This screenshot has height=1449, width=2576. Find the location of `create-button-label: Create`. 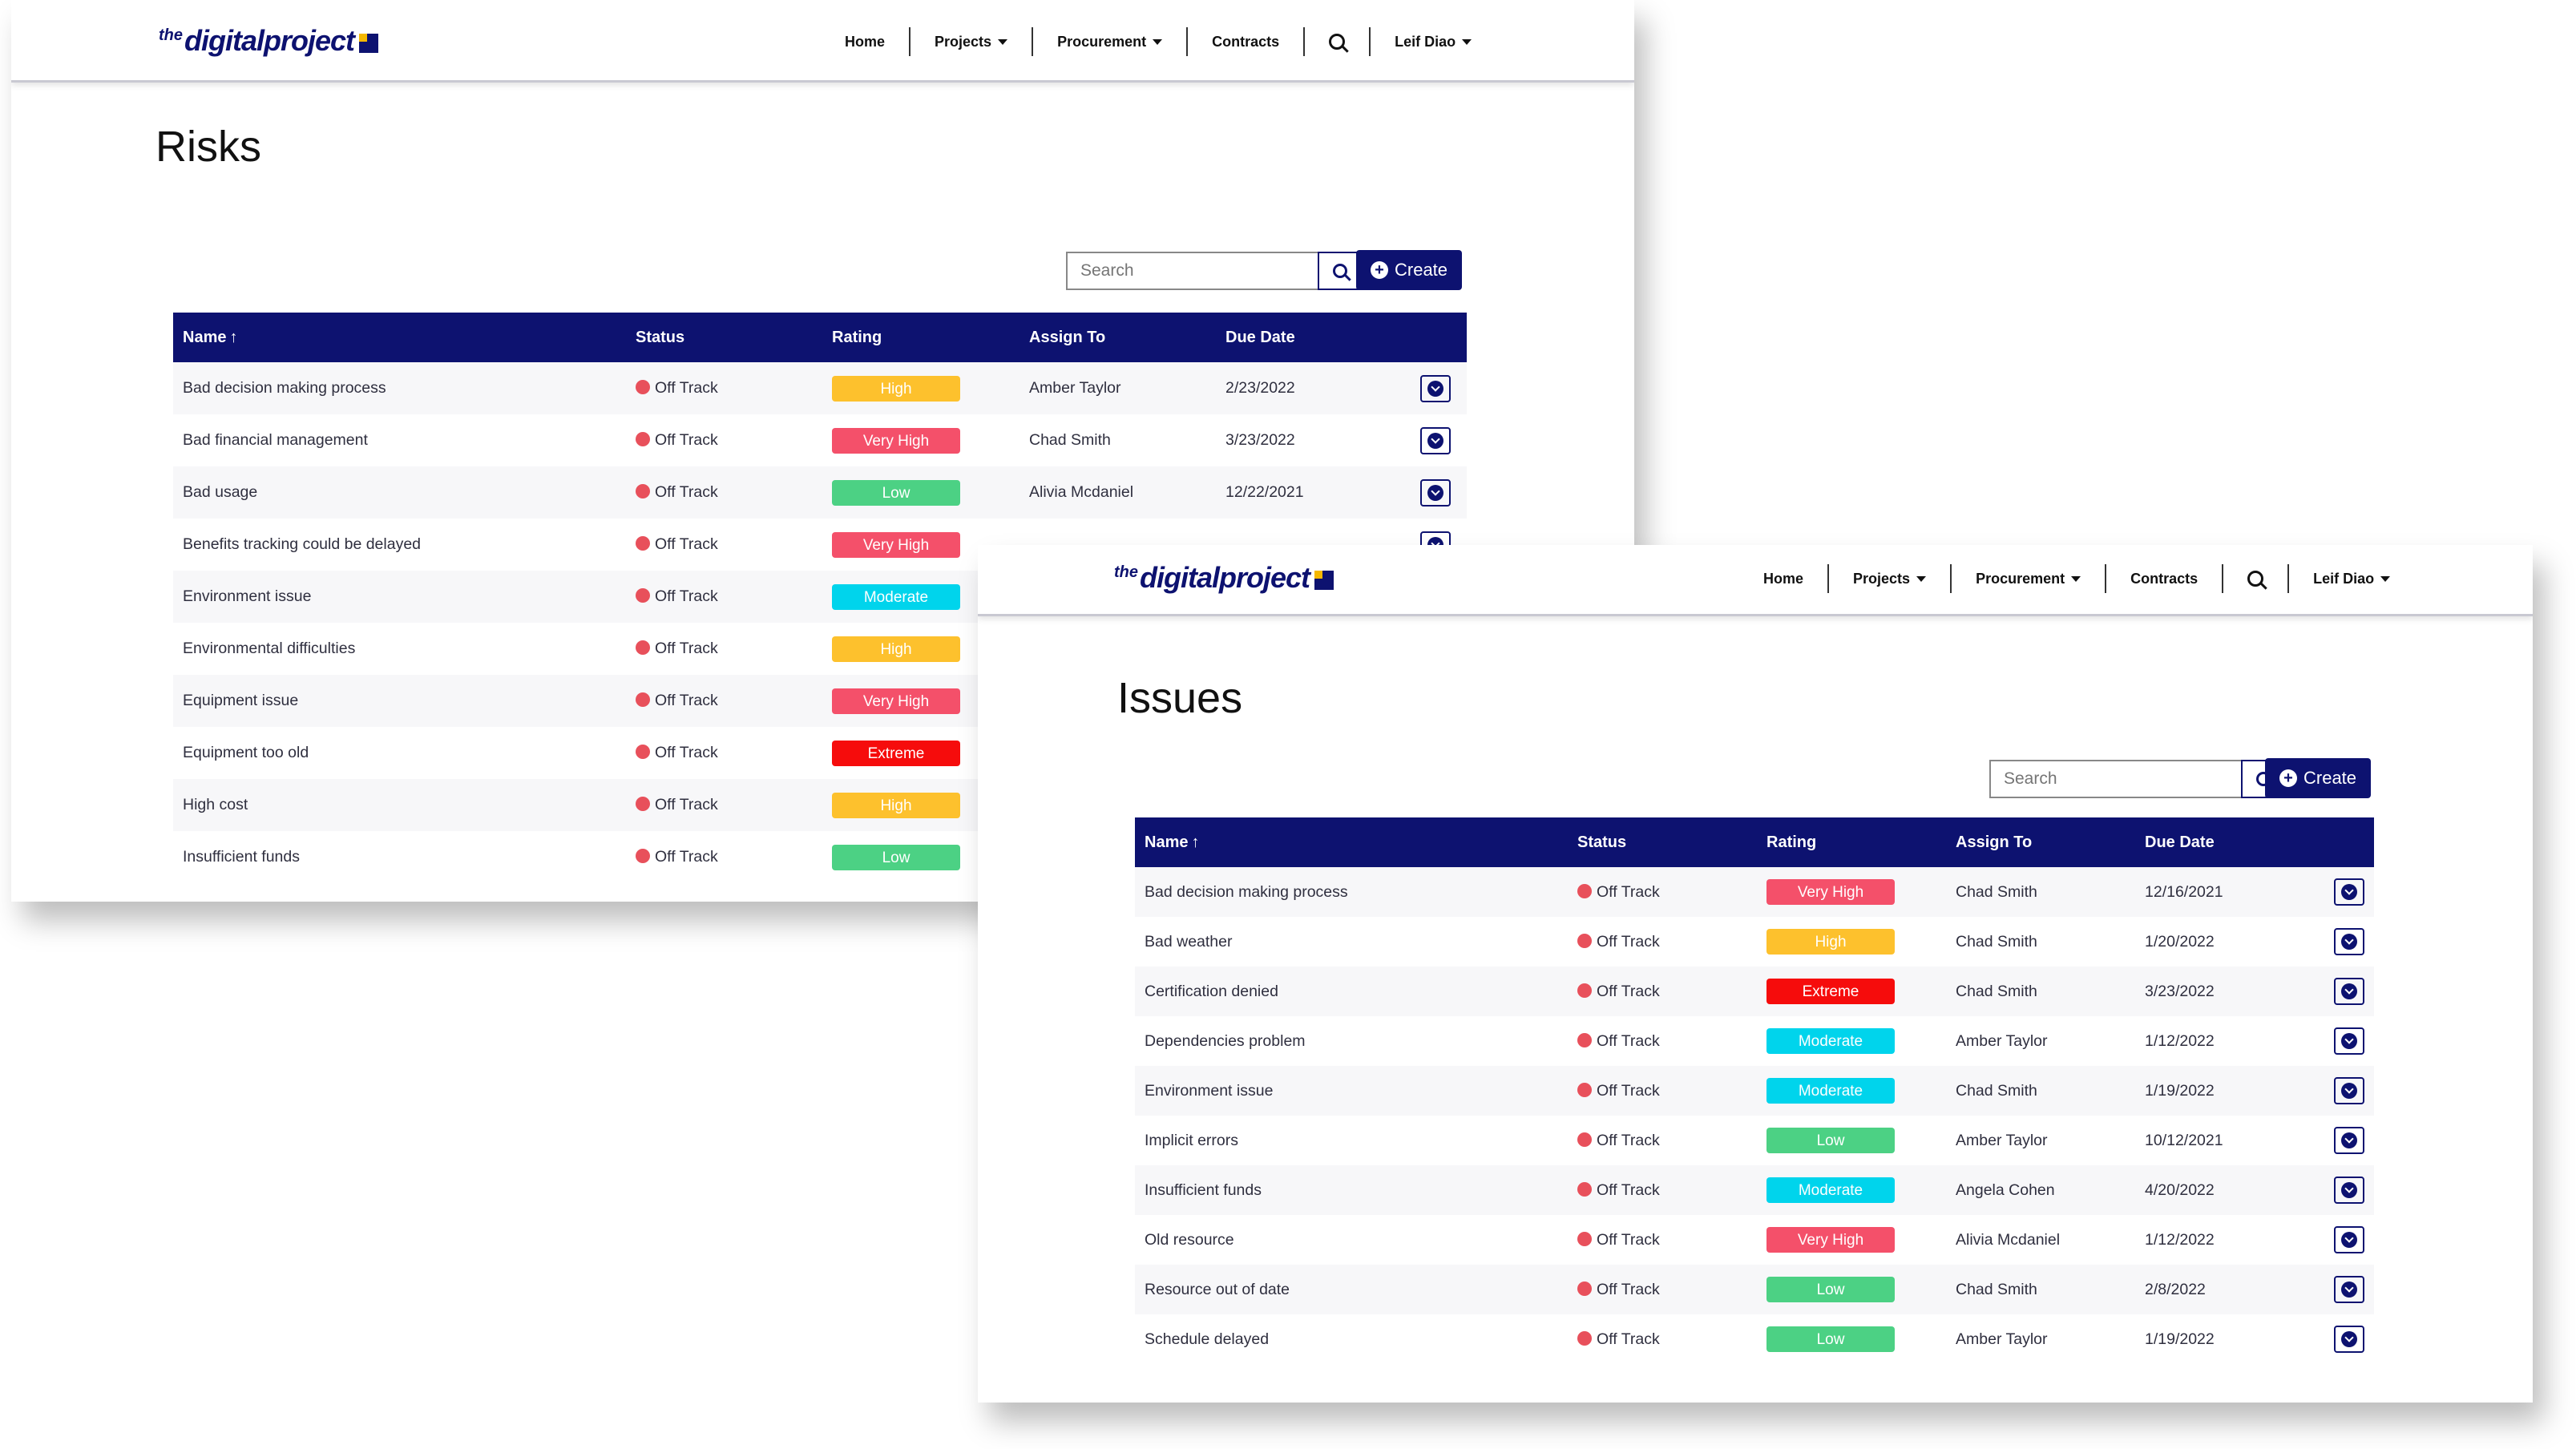

create-button-label: Create is located at coordinates (2330, 778).